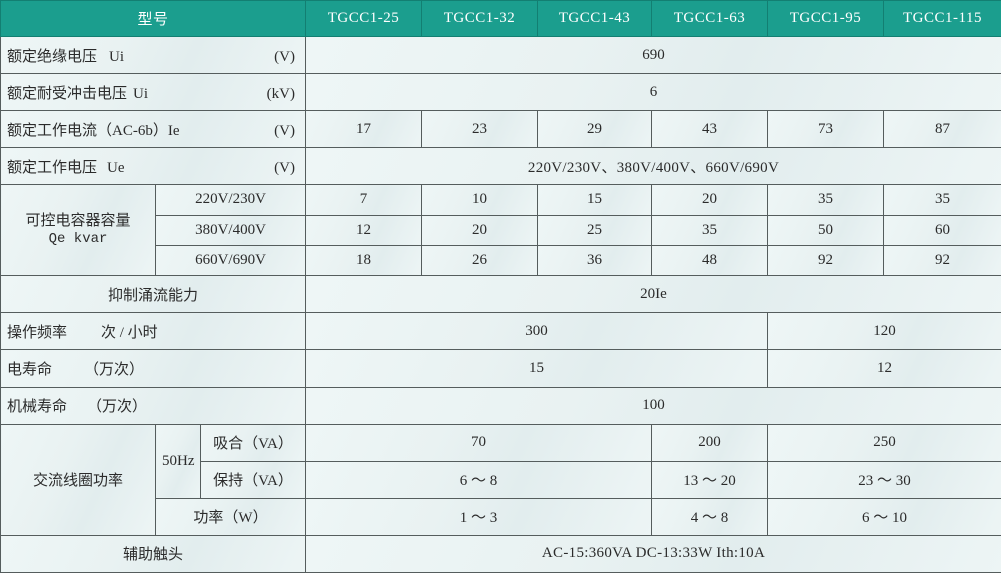  Describe the element at coordinates (653, 166) in the screenshot. I see `value-operating-voltage: 220V/230V、380V/400V、660V/690V` at that location.